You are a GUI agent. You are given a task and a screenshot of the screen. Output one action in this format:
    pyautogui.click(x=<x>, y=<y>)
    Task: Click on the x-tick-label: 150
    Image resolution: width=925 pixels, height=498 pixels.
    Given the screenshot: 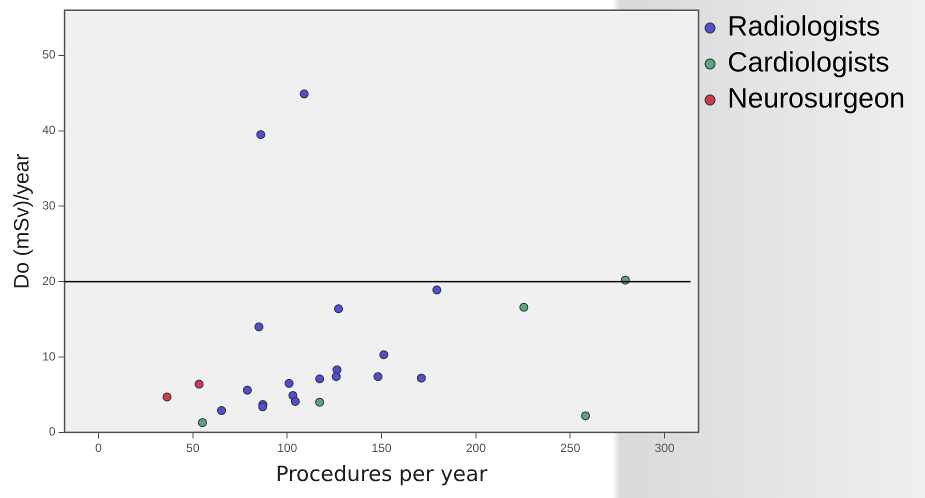 What is the action you would take?
    pyautogui.click(x=382, y=447)
    